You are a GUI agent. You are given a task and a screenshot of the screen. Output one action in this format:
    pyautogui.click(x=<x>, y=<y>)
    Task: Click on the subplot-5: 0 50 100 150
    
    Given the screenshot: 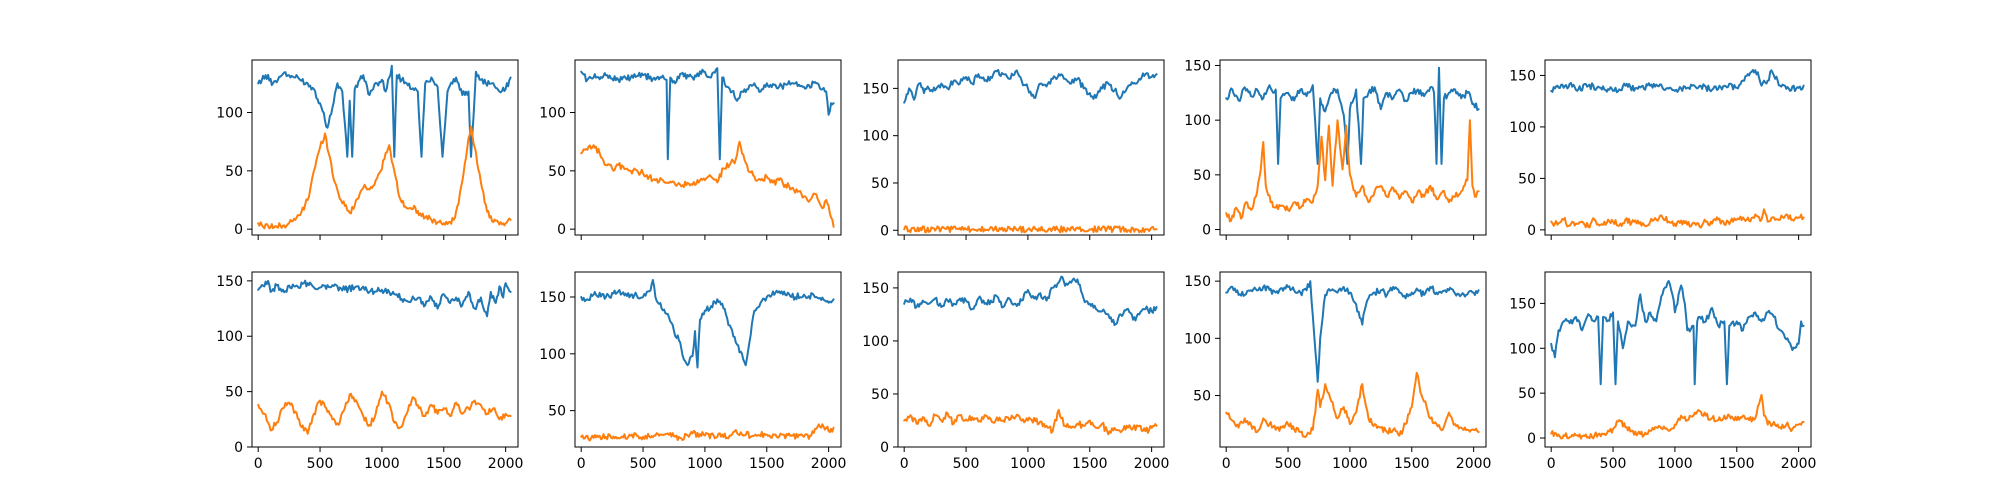 What is the action you would take?
    pyautogui.click(x=1660, y=149)
    